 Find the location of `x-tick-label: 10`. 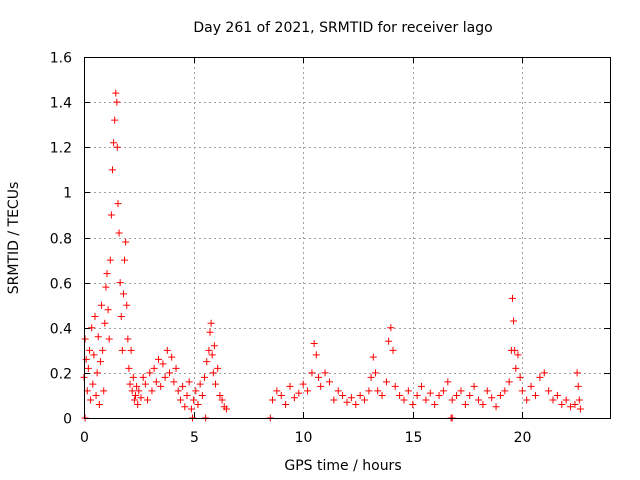

x-tick-label: 10 is located at coordinates (304, 438).